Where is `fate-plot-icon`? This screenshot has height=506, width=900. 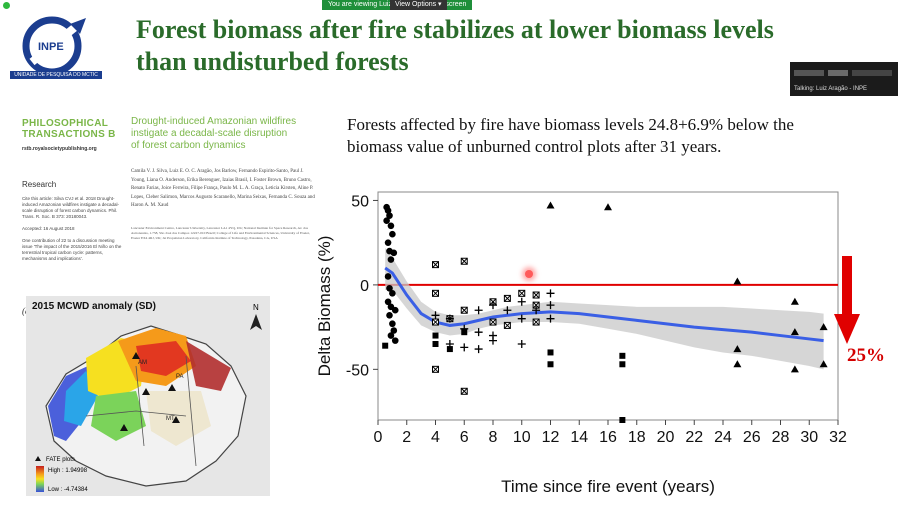
fate-plot-icon is located at coordinates (38, 458).